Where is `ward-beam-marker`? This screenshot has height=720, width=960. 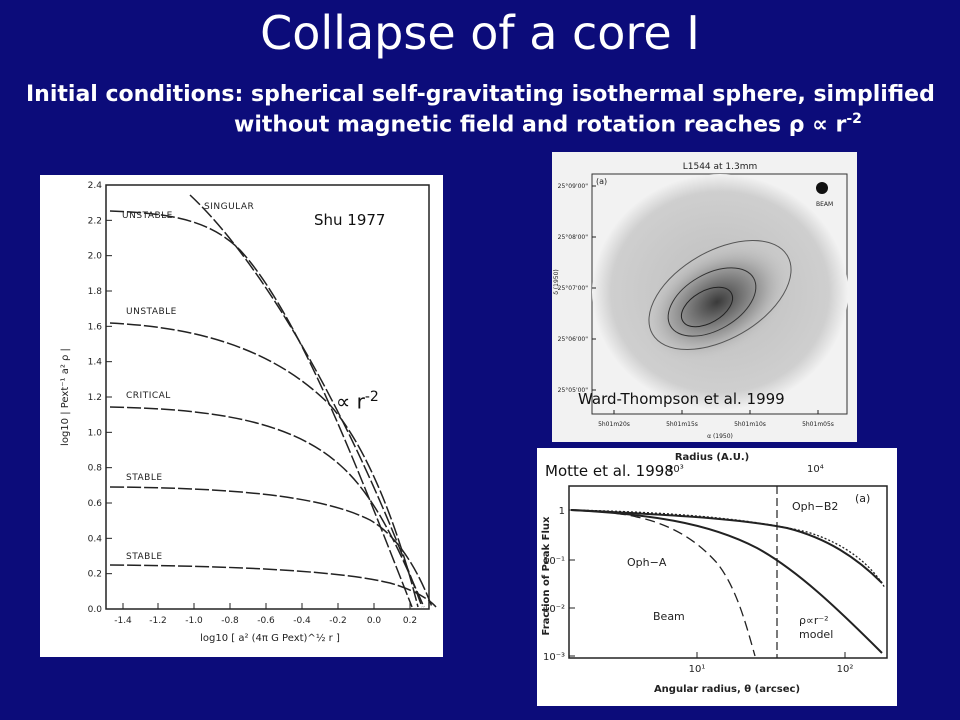
ward-beam-marker is located at coordinates (822, 188).